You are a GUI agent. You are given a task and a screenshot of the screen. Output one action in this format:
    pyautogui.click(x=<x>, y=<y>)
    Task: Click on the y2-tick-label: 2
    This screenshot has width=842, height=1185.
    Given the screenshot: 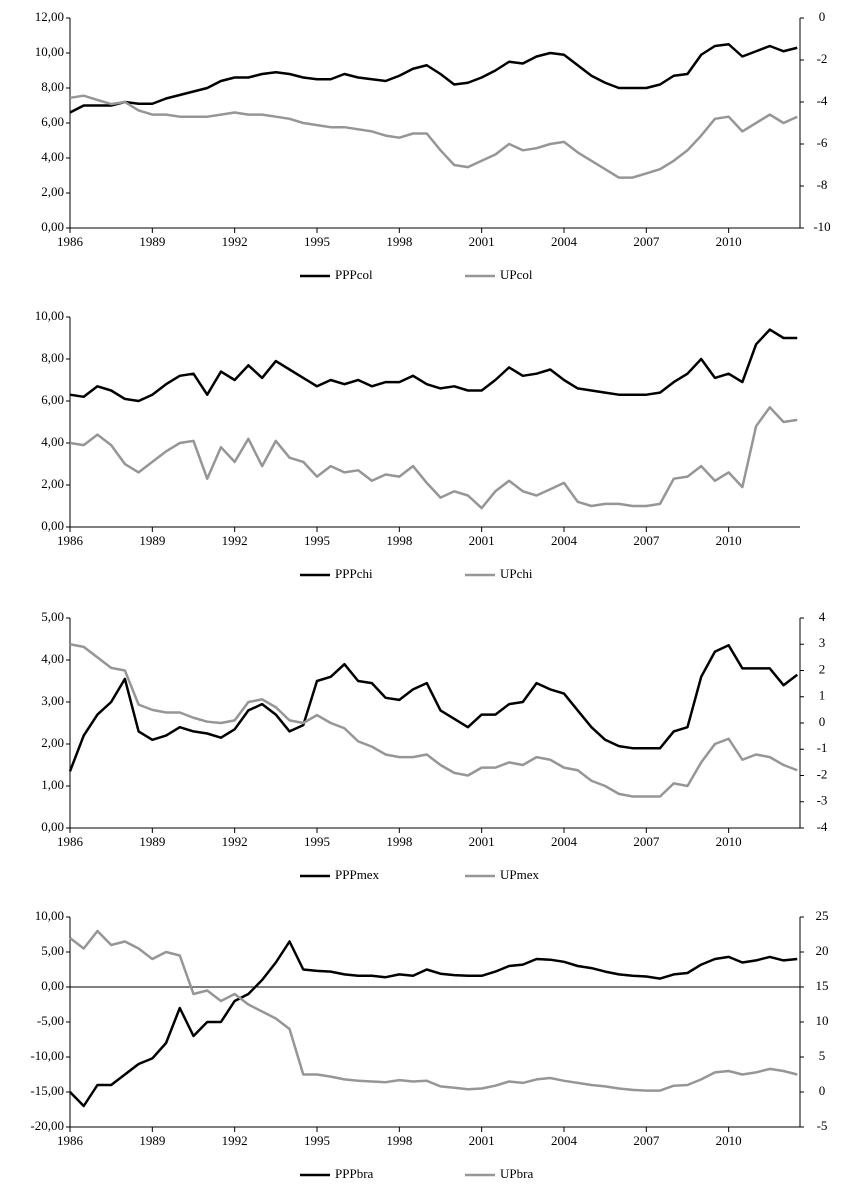 What is the action you would take?
    pyautogui.click(x=822, y=668)
    